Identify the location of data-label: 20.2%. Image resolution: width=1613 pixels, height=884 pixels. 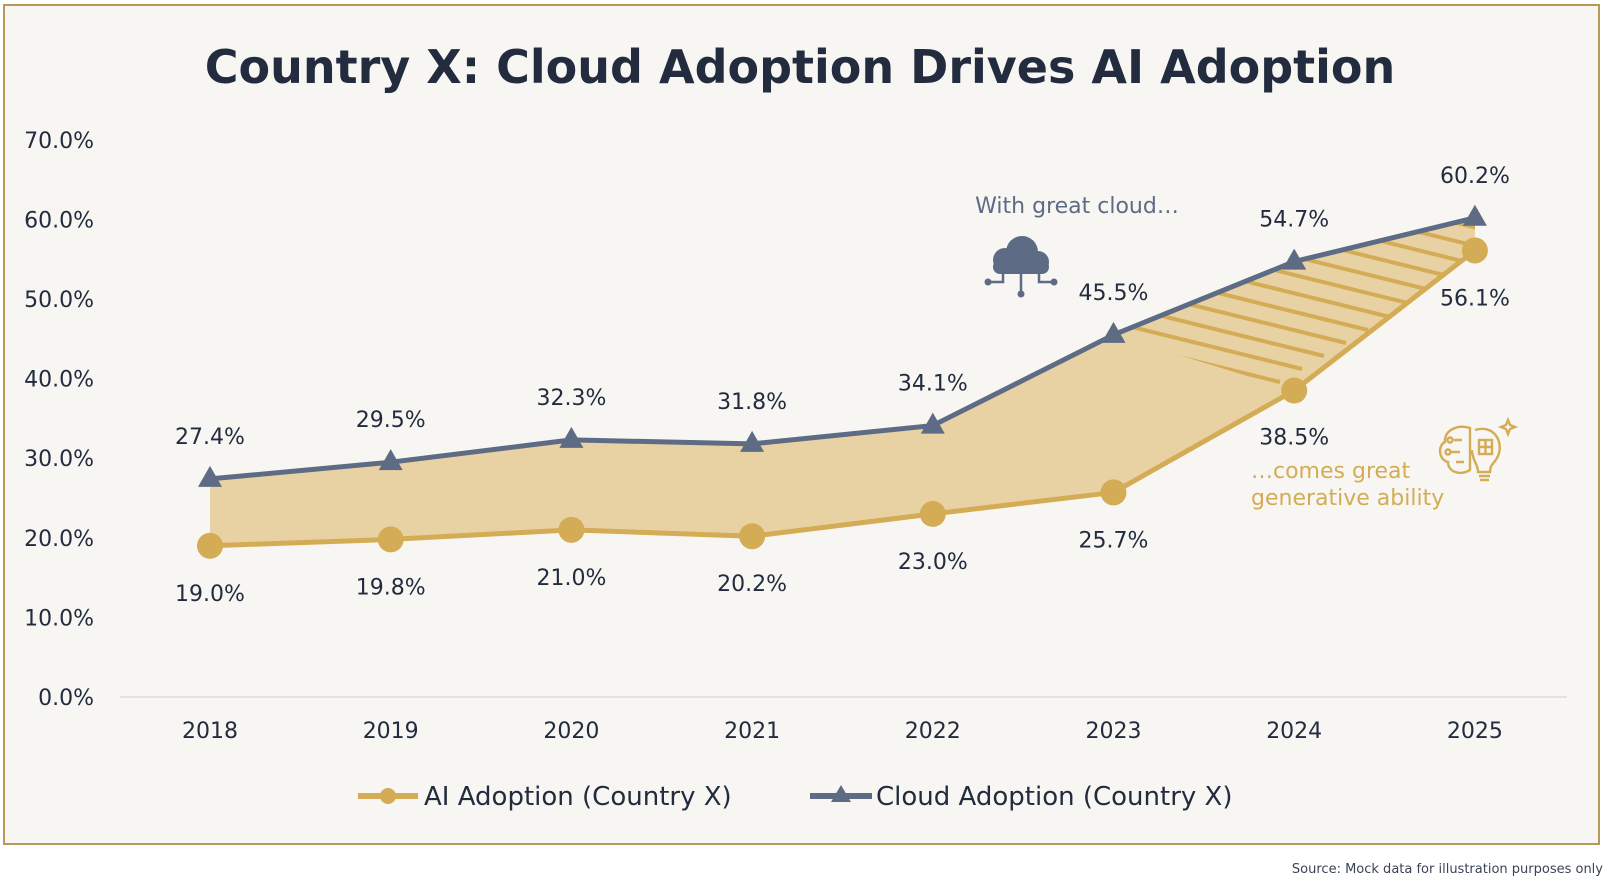
(752, 584).